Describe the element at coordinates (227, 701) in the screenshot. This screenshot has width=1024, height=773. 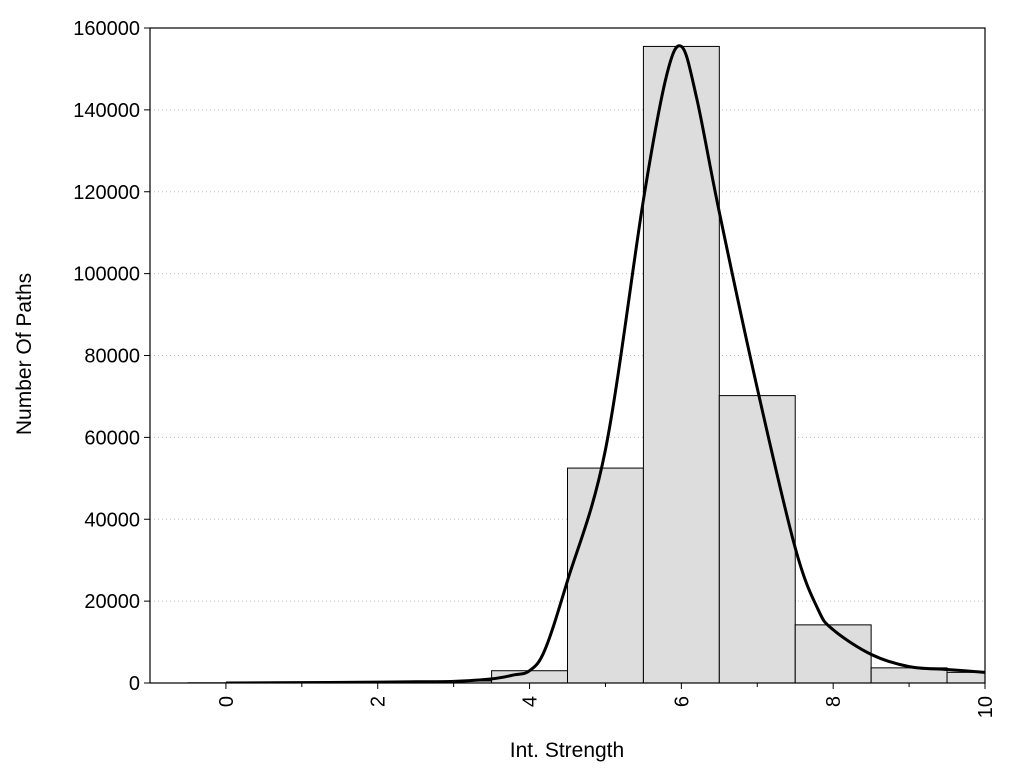
I see `x-tick-label: 0` at that location.